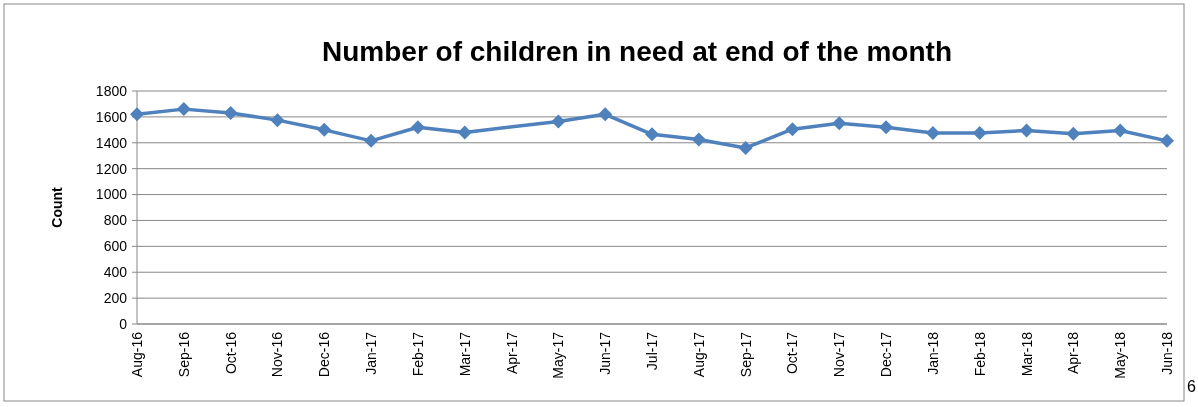  Describe the element at coordinates (652, 351) in the screenshot. I see `x-tick-label: Jul-17` at that location.